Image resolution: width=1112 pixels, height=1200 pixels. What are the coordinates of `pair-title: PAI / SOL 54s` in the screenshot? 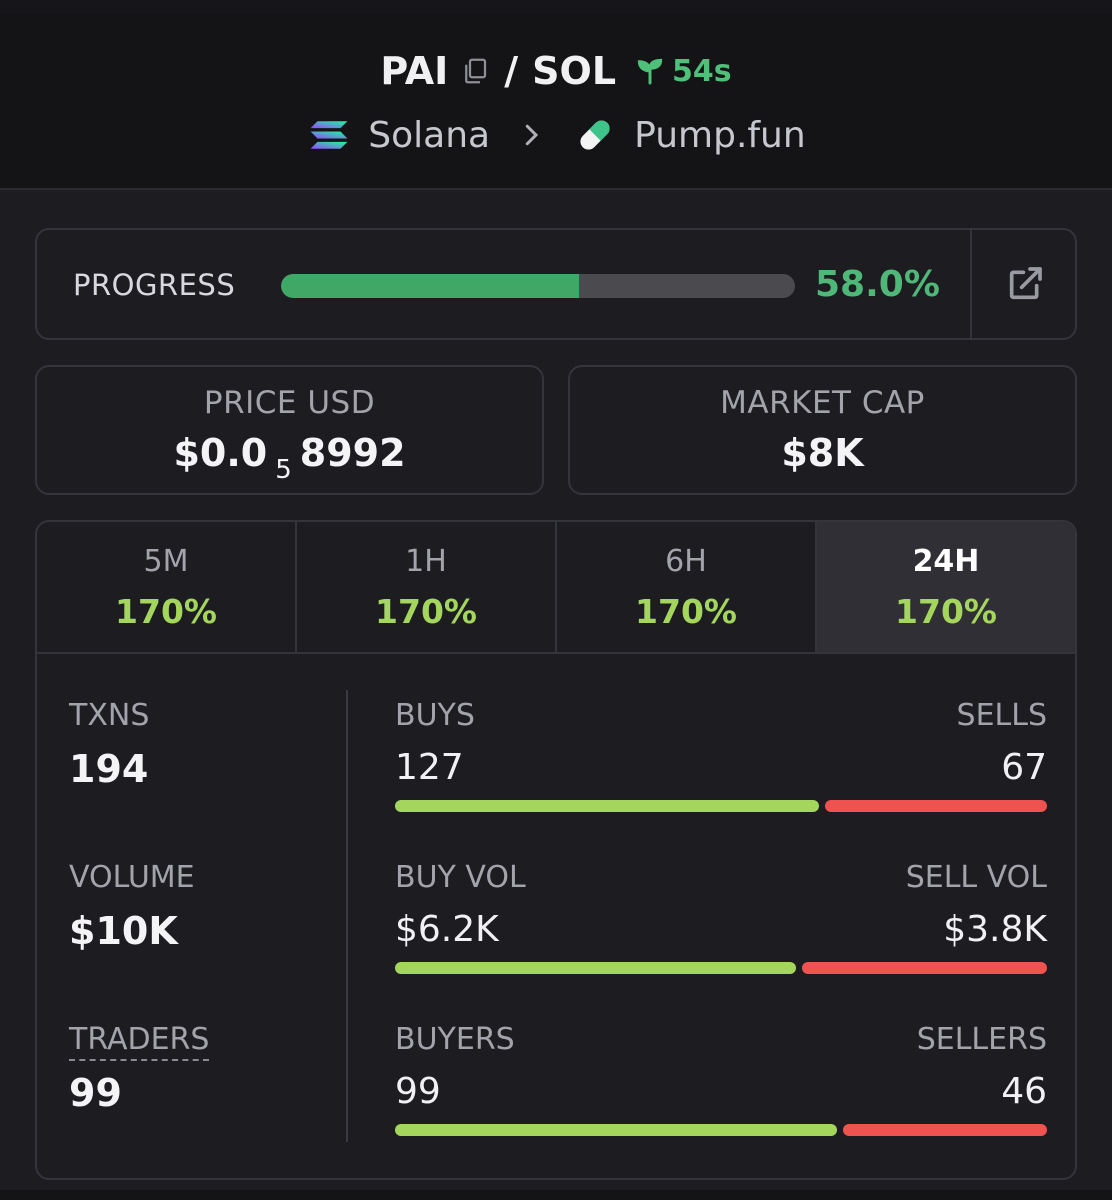 It's located at (556, 71).